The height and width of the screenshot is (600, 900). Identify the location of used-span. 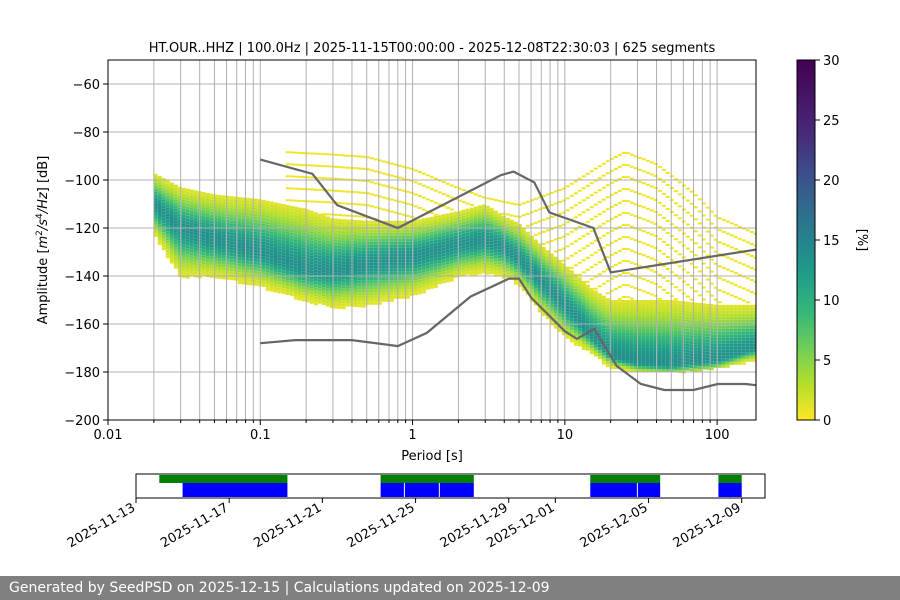
(730, 490).